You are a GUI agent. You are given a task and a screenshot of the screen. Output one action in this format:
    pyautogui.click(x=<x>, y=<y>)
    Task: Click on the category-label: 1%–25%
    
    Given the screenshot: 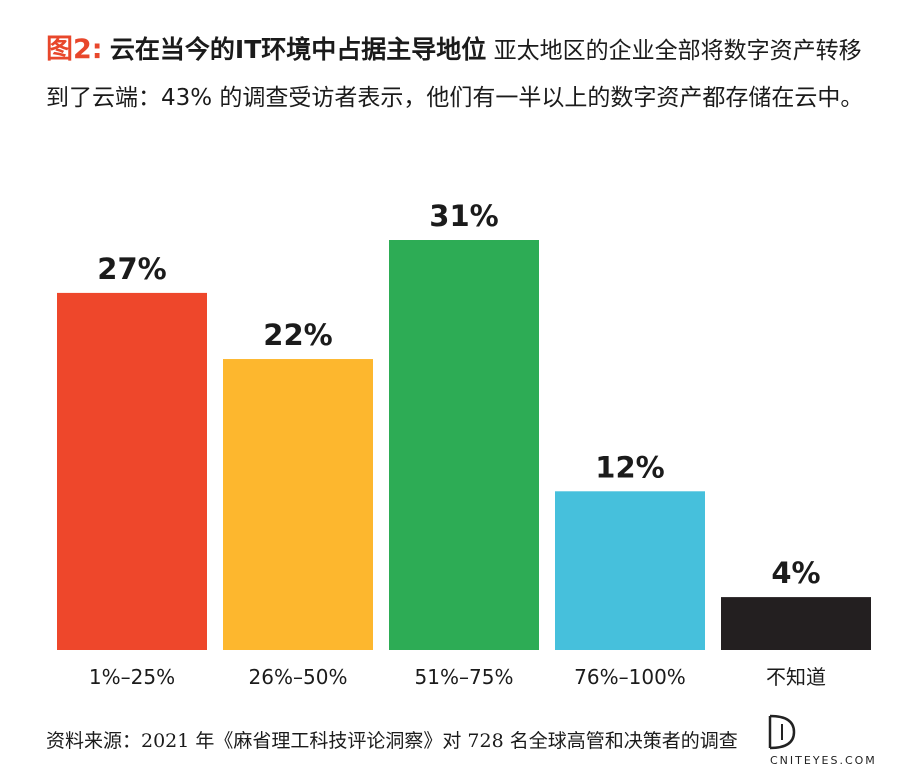 What is the action you would take?
    pyautogui.click(x=132, y=677)
    